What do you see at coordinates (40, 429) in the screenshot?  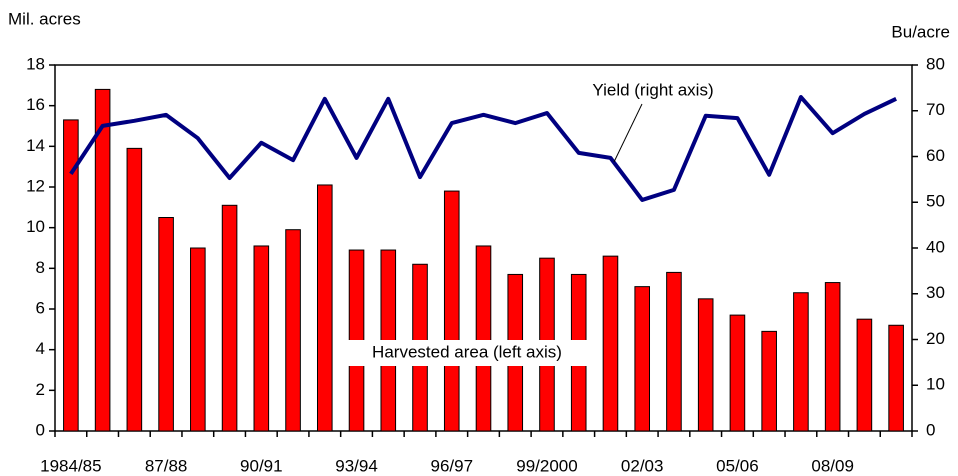 I see `y-tick-label: 0` at bounding box center [40, 429].